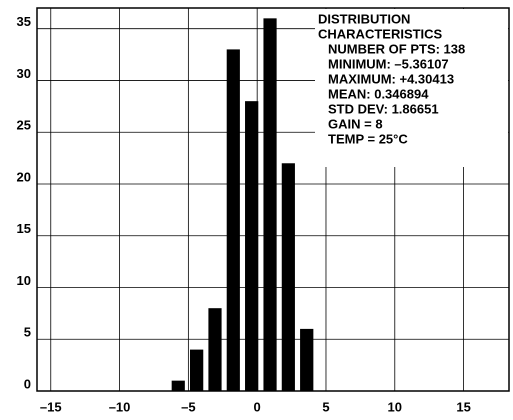 The width and height of the screenshot is (513, 420). What do you see at coordinates (27, 383) in the screenshot?
I see `y-tick-label: 0` at bounding box center [27, 383].